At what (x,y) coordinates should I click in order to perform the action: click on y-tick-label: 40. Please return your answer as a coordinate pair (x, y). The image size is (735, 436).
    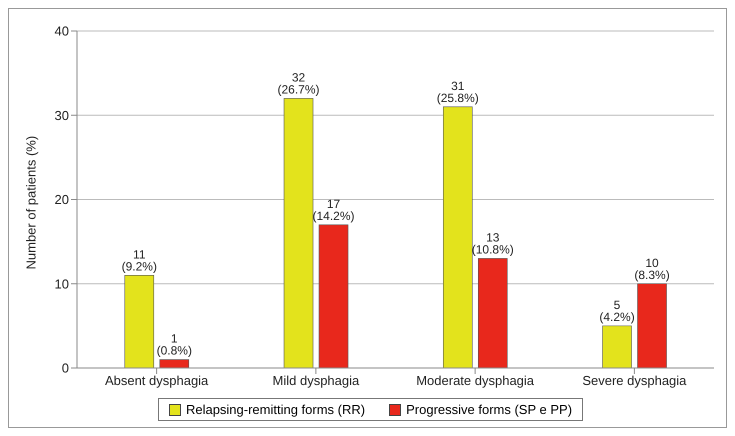
    Looking at the image, I should click on (61, 31).